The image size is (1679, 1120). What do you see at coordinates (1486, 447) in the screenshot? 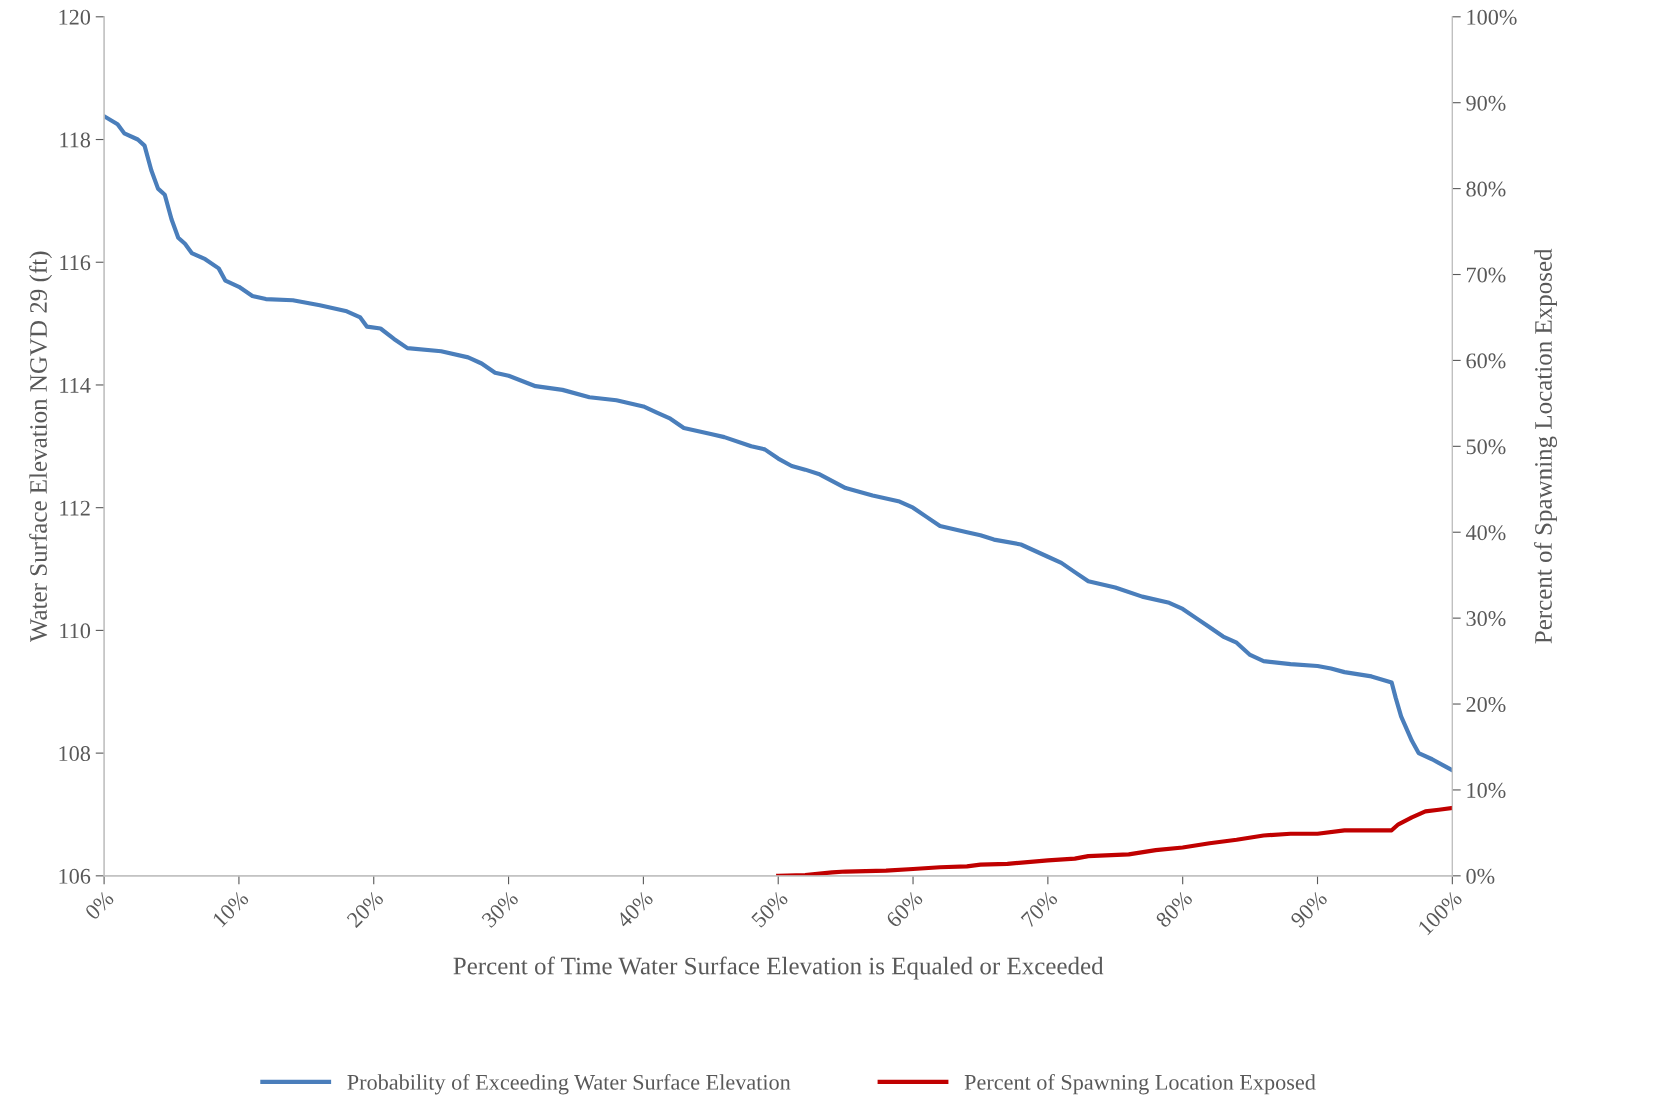
I see `y2-tick-label: 50%` at bounding box center [1486, 447].